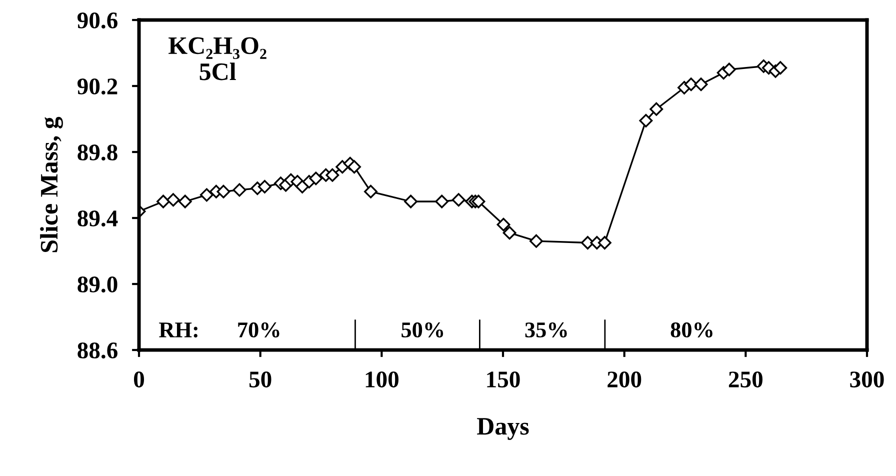 The image size is (896, 476). Describe the element at coordinates (139, 380) in the screenshot. I see `x-tick-label: 0` at that location.